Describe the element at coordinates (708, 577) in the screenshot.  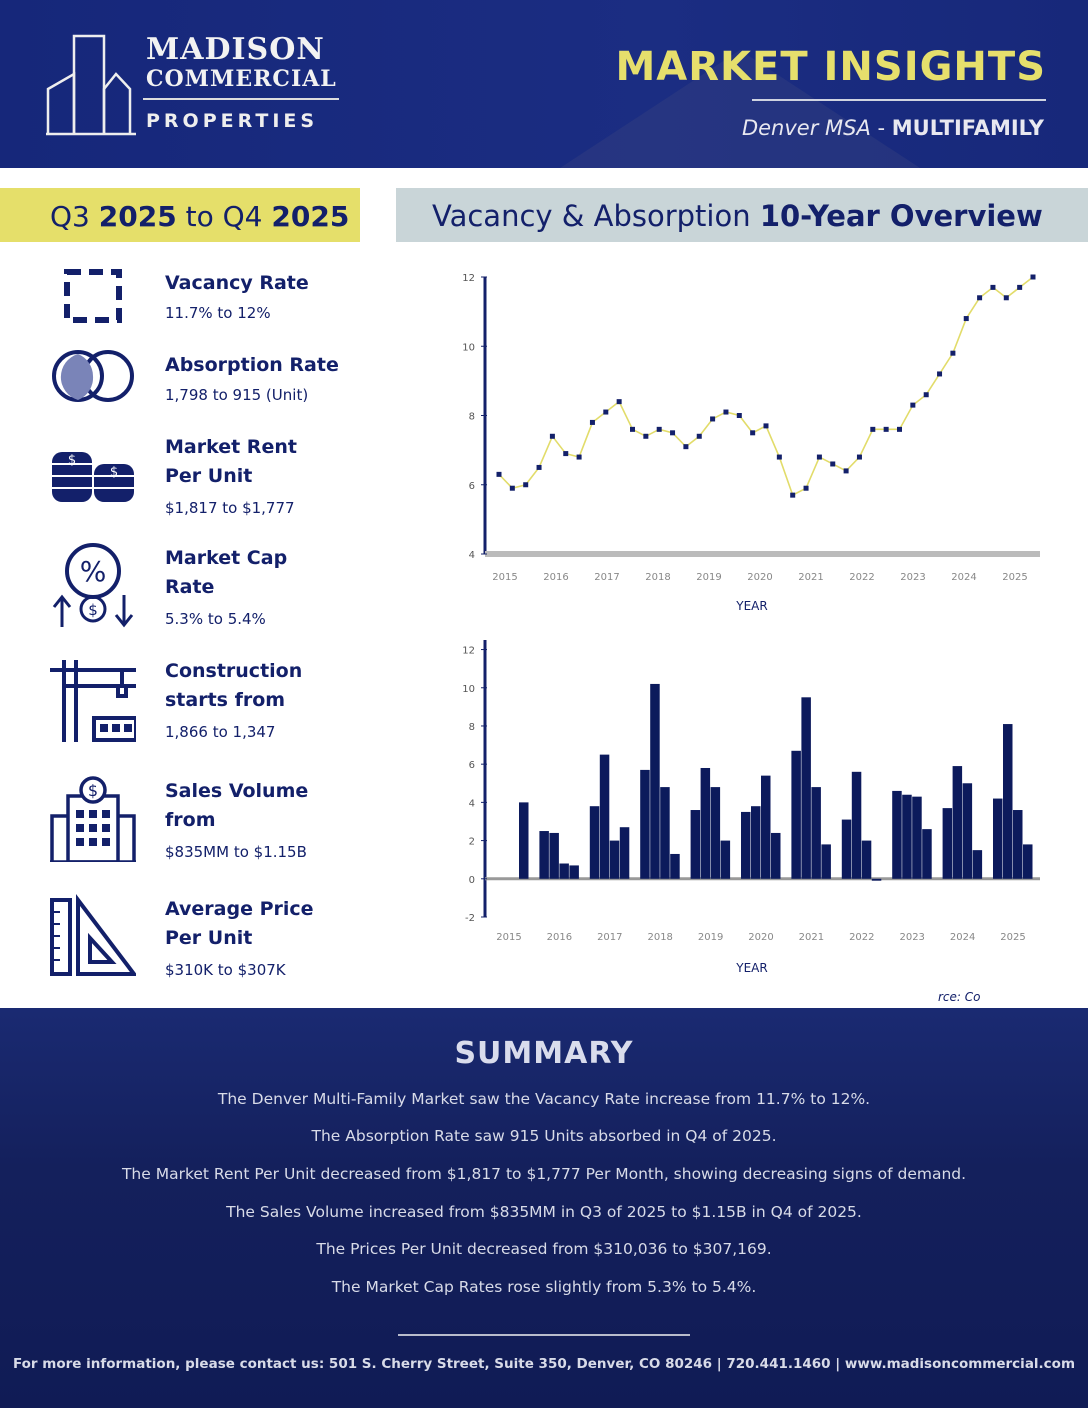
I see `x-tick-label: 2019` at that location.